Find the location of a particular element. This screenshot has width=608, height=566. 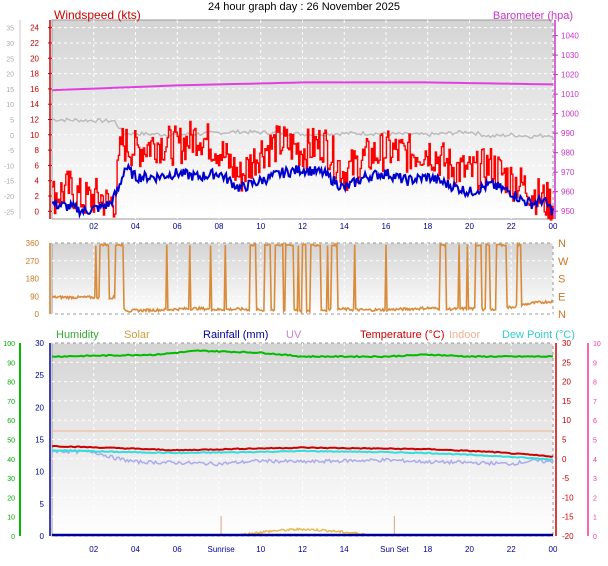

temp-x-tick-label: 14 is located at coordinates (344, 549).